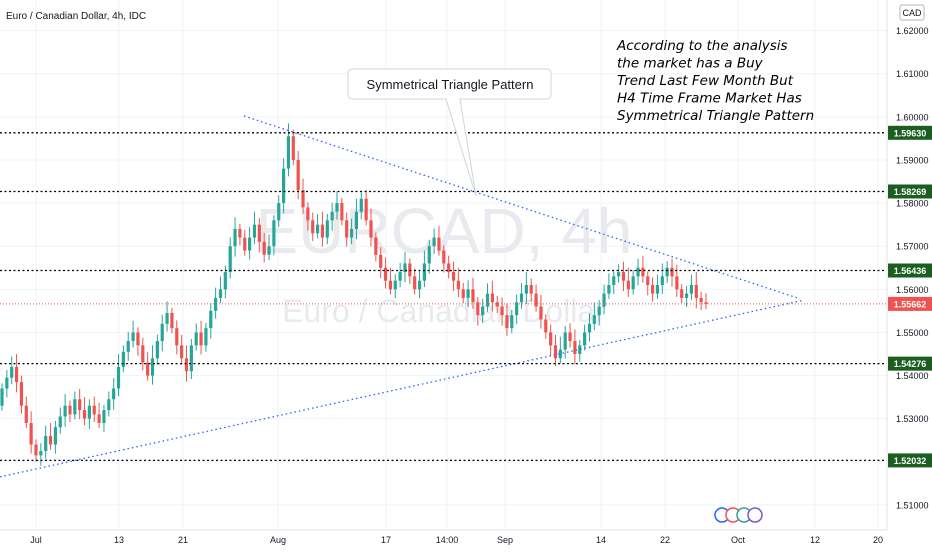 The height and width of the screenshot is (555, 932). I want to click on last-price-label: 1.55662, so click(910, 304).